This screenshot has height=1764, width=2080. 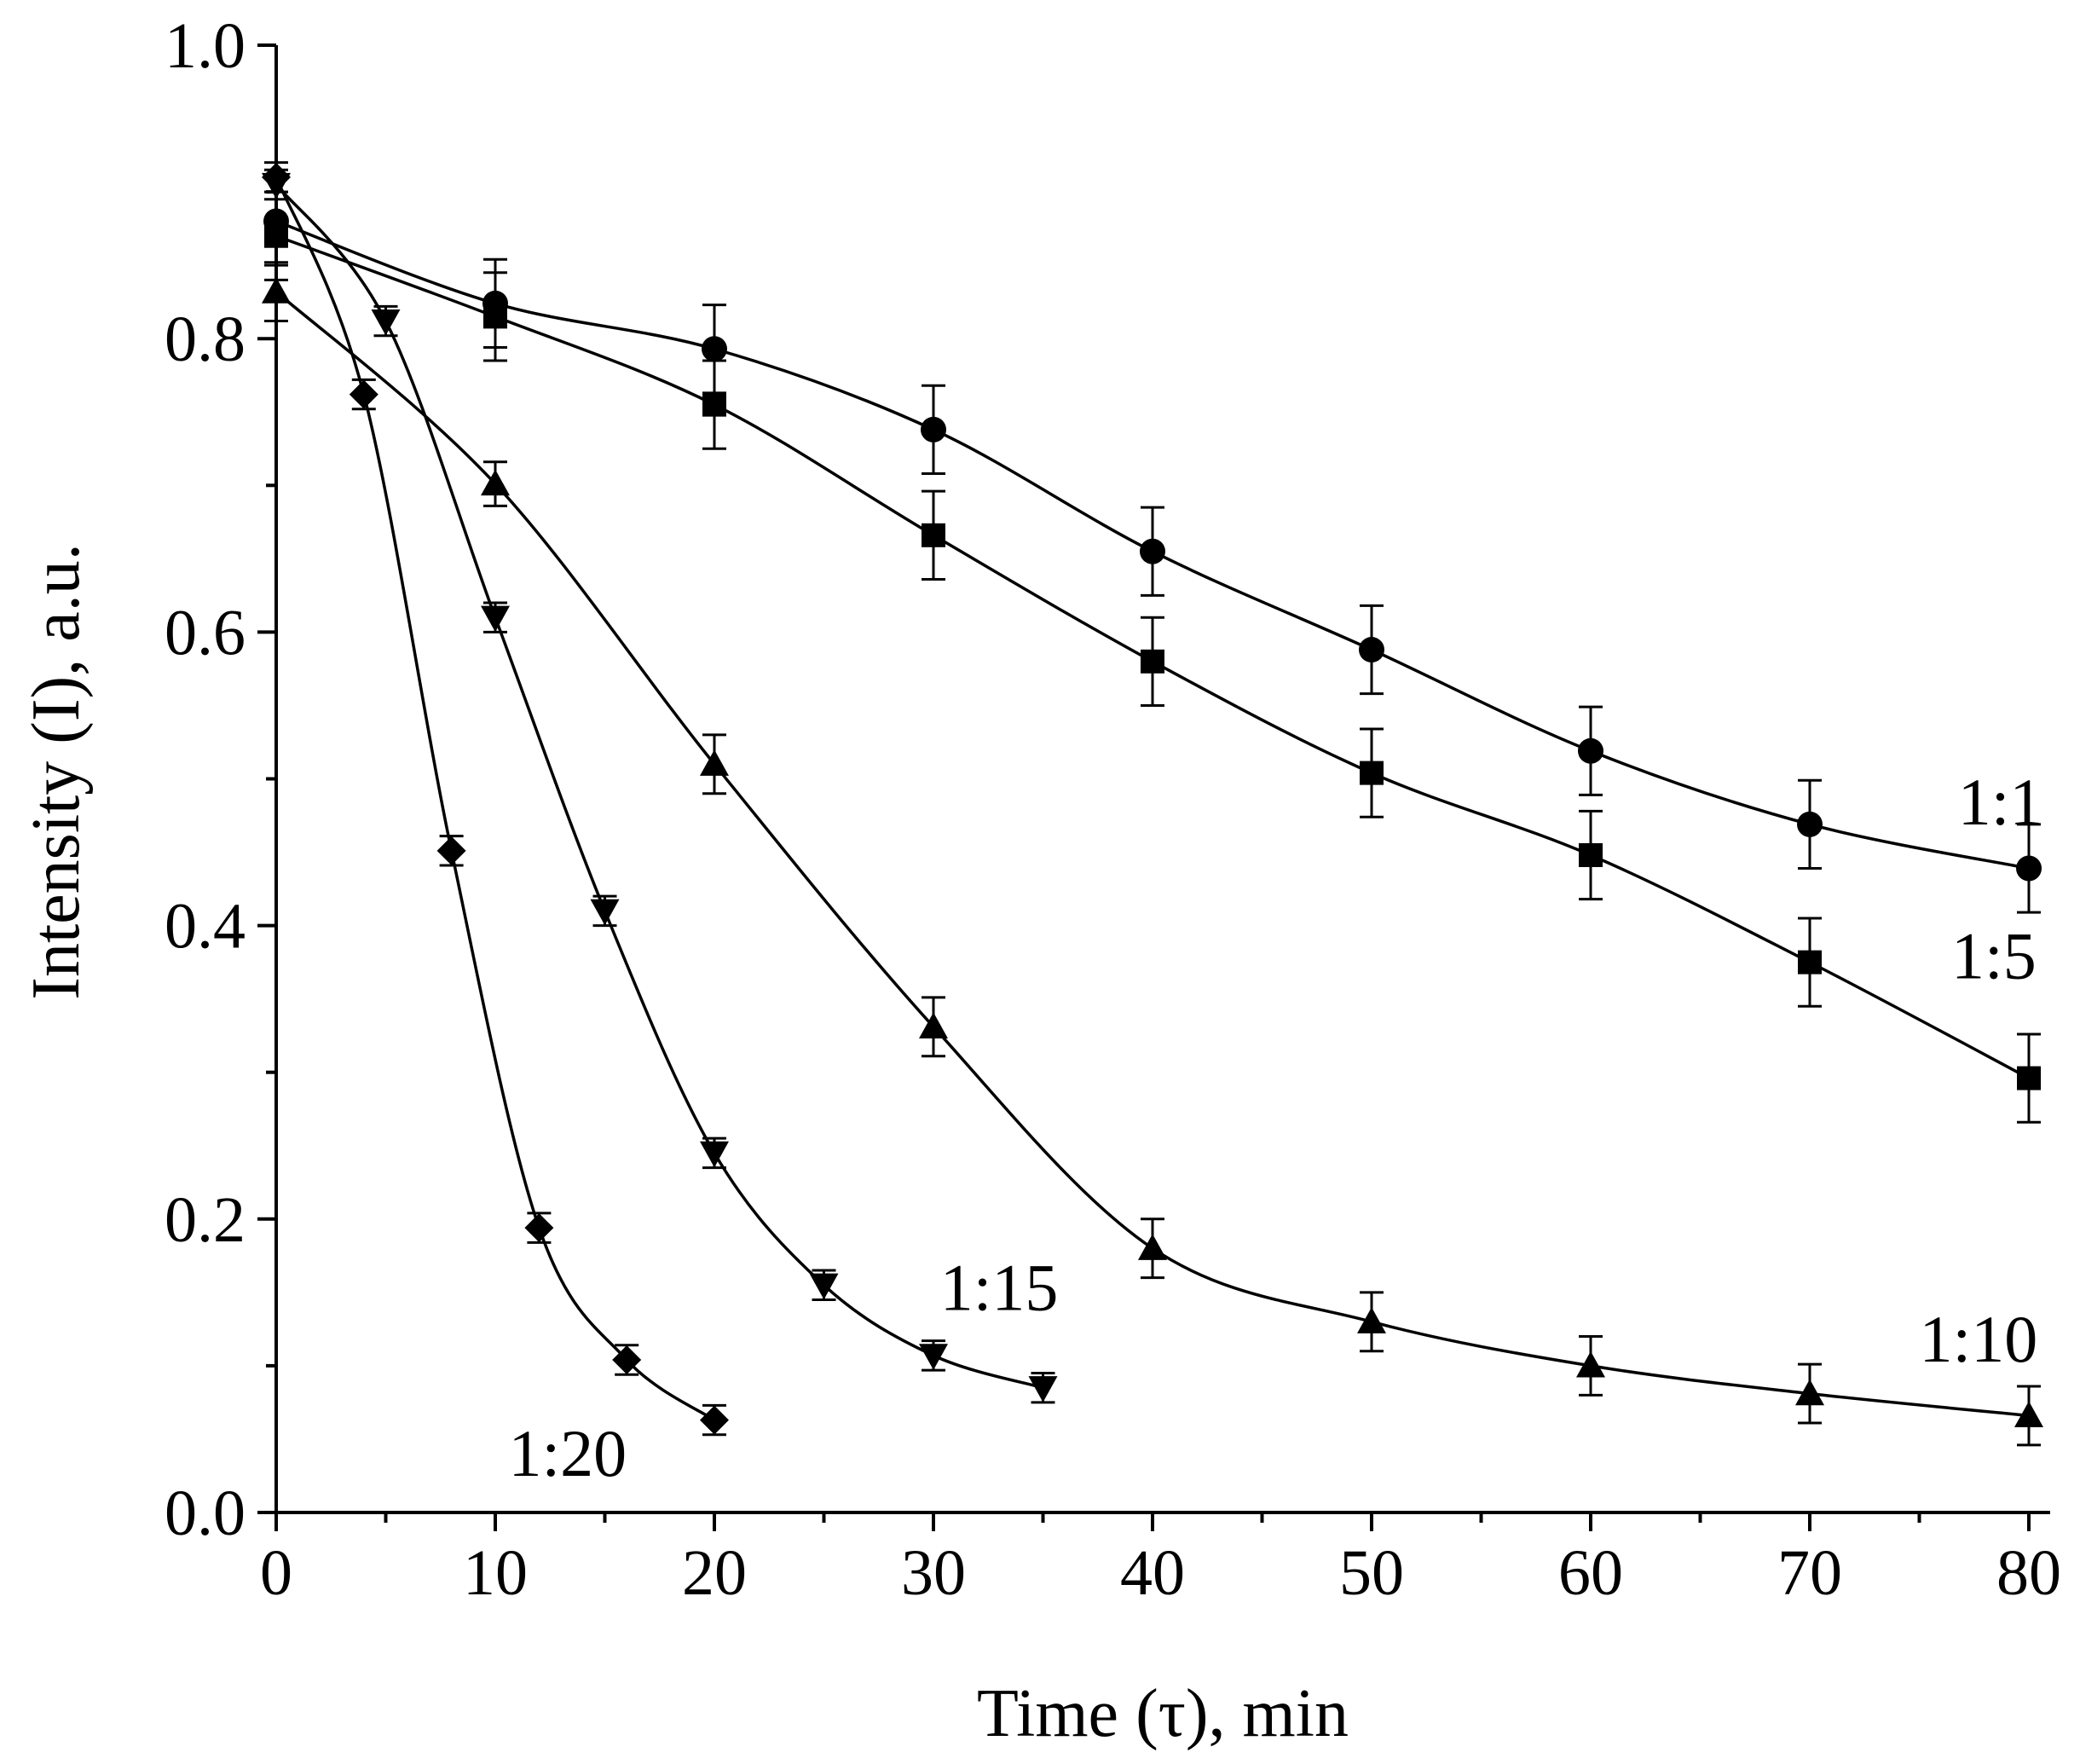 What do you see at coordinates (276, 1573) in the screenshot?
I see `x-tick-label: 0` at bounding box center [276, 1573].